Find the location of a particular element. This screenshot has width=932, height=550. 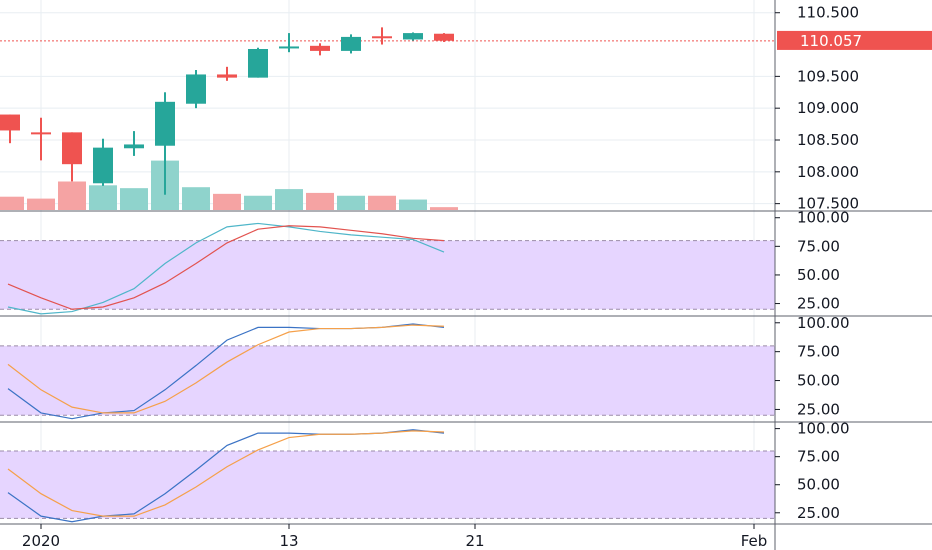

time-tick-label: Feb is located at coordinates (754, 541).